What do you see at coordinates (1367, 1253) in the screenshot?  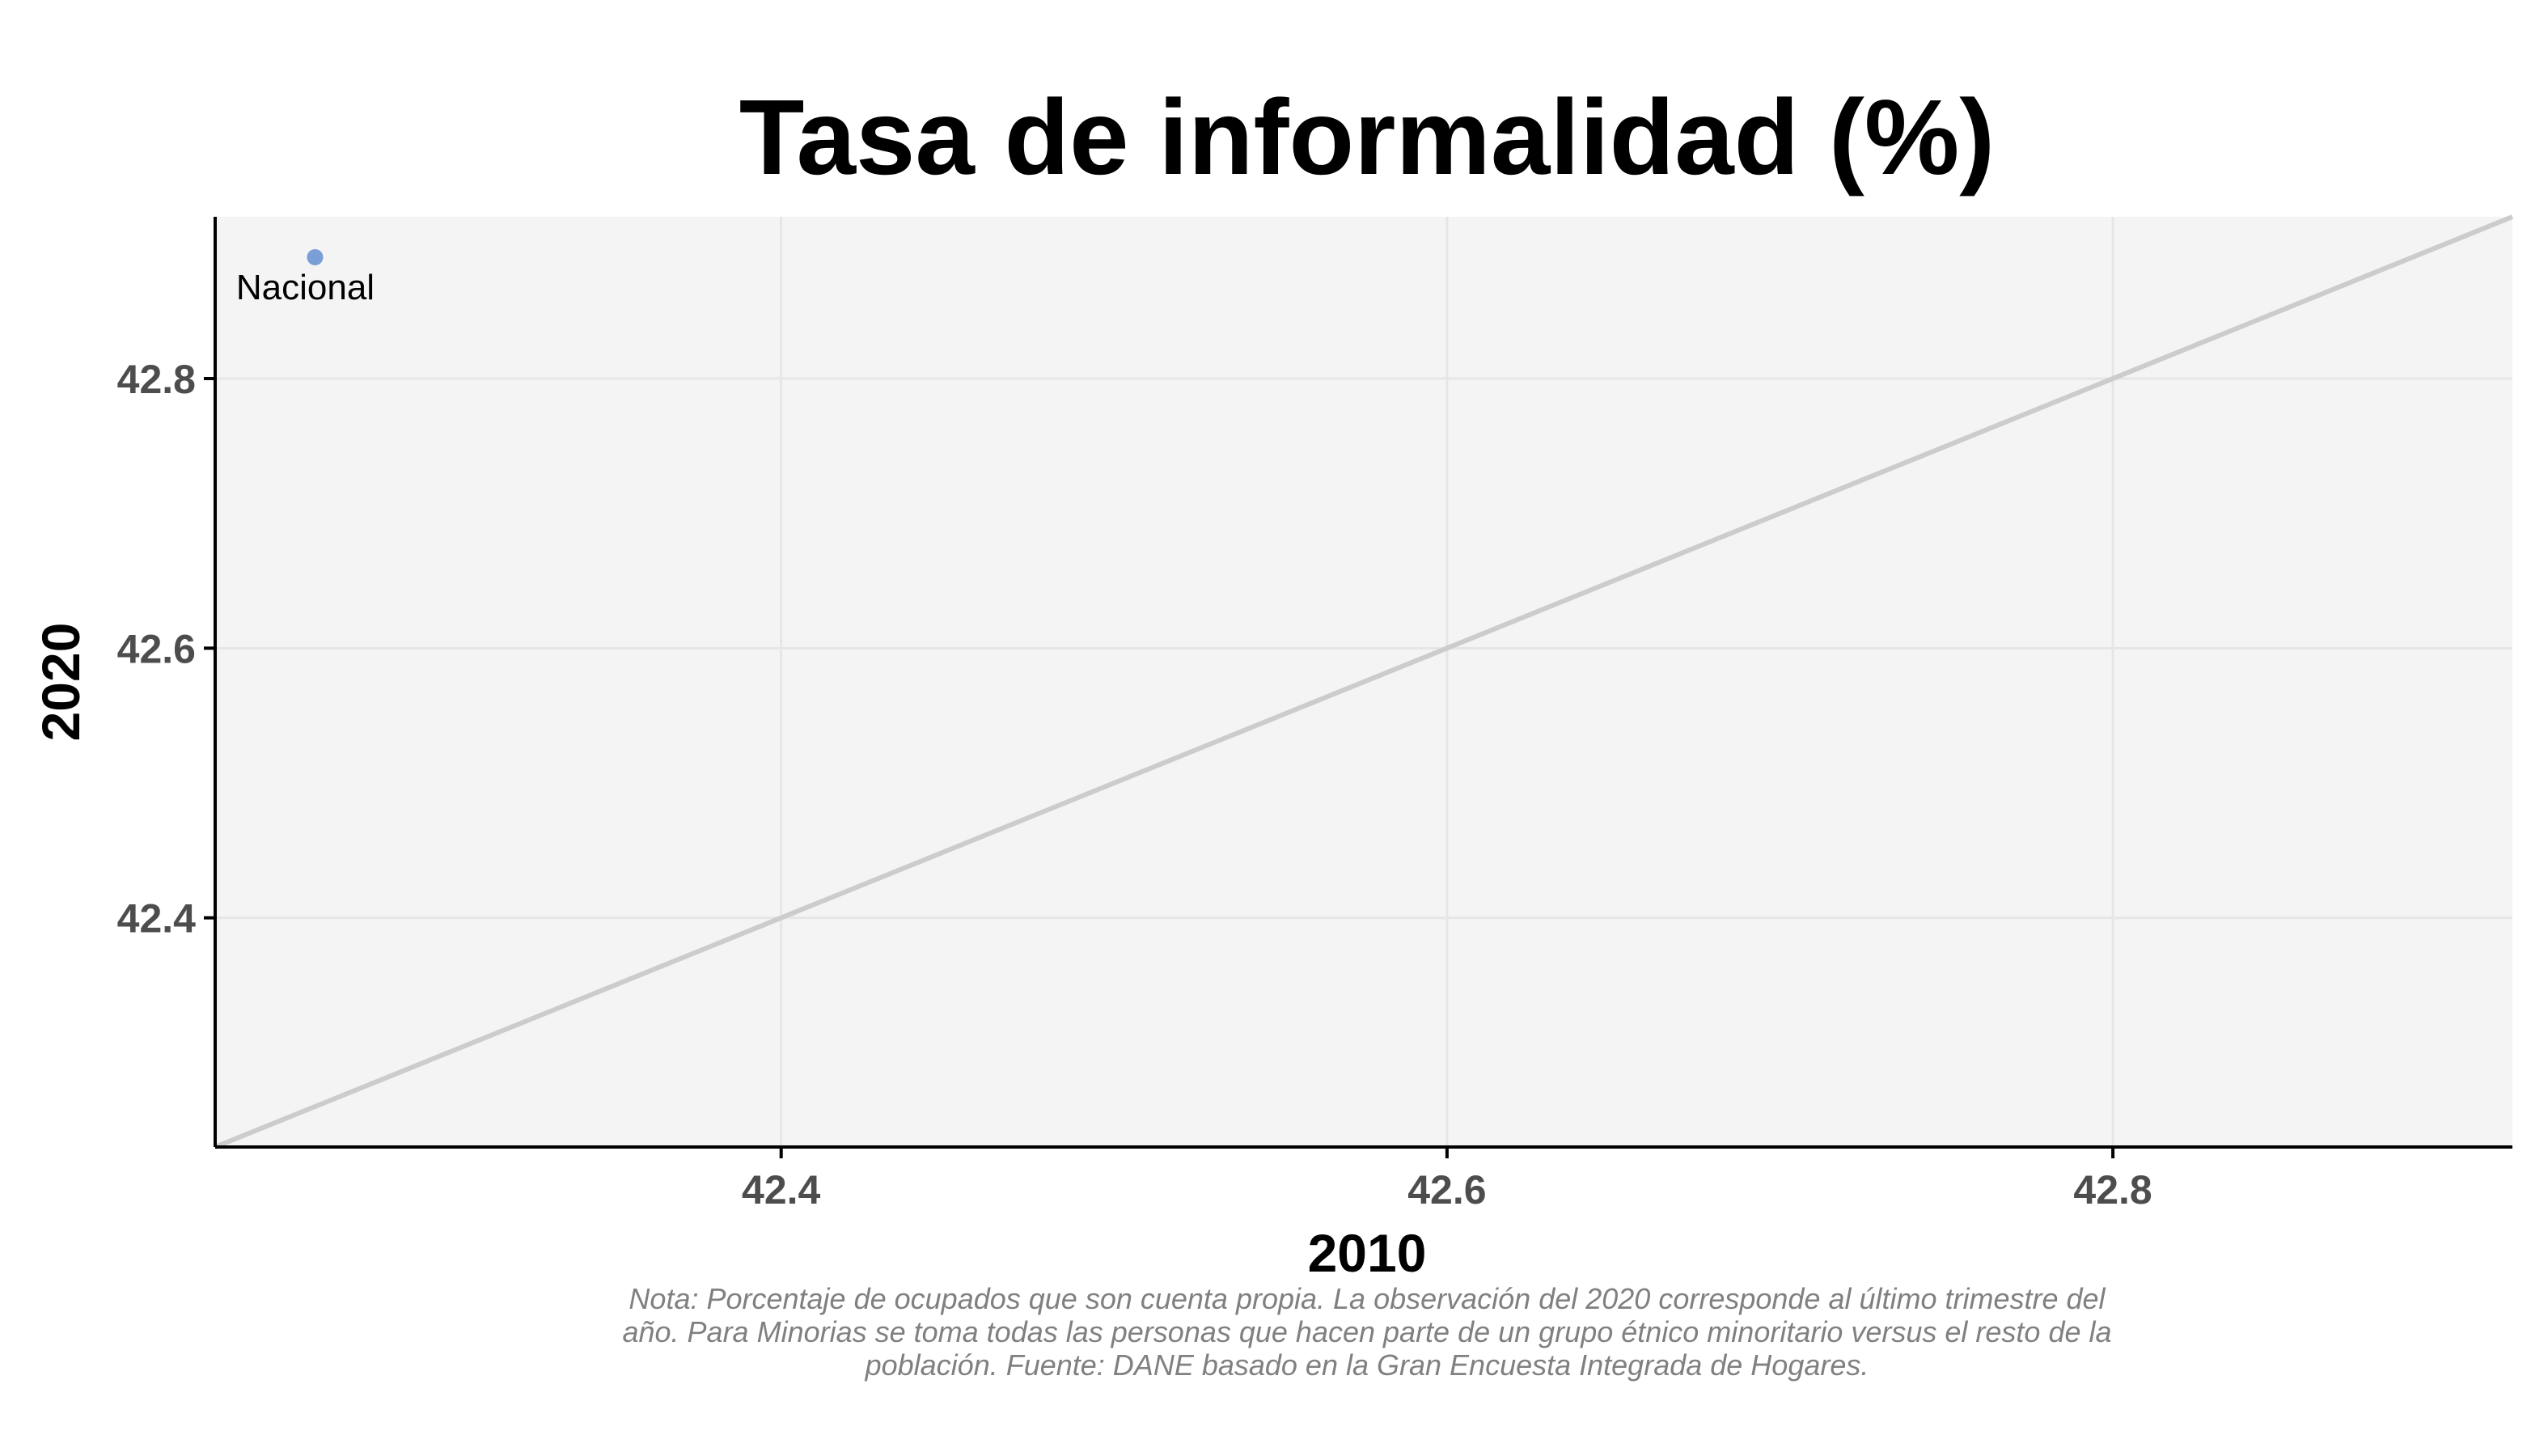 I see `x-axis-title: 2010` at bounding box center [1367, 1253].